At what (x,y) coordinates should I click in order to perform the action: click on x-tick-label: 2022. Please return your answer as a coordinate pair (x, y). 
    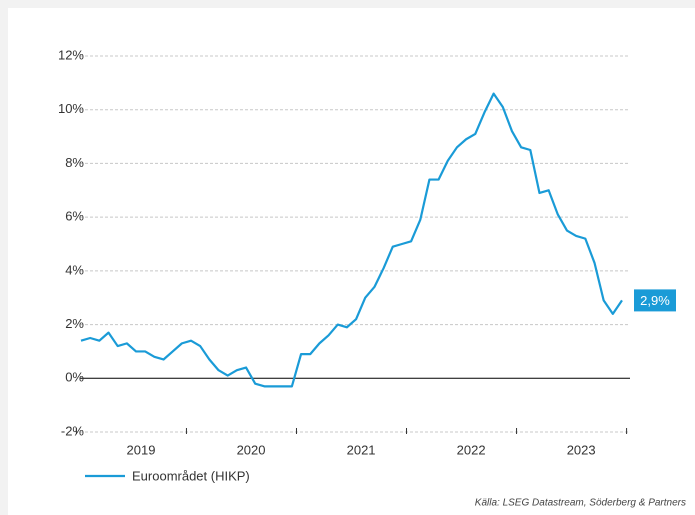
    Looking at the image, I should click on (471, 449).